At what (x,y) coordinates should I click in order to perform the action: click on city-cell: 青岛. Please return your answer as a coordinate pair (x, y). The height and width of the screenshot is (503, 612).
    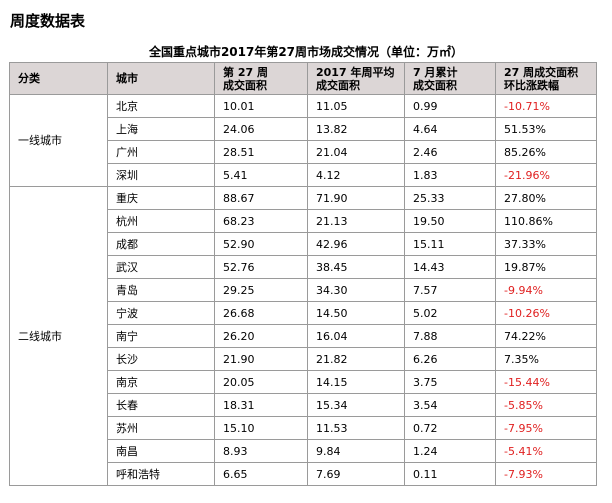
    Looking at the image, I should click on (161, 290).